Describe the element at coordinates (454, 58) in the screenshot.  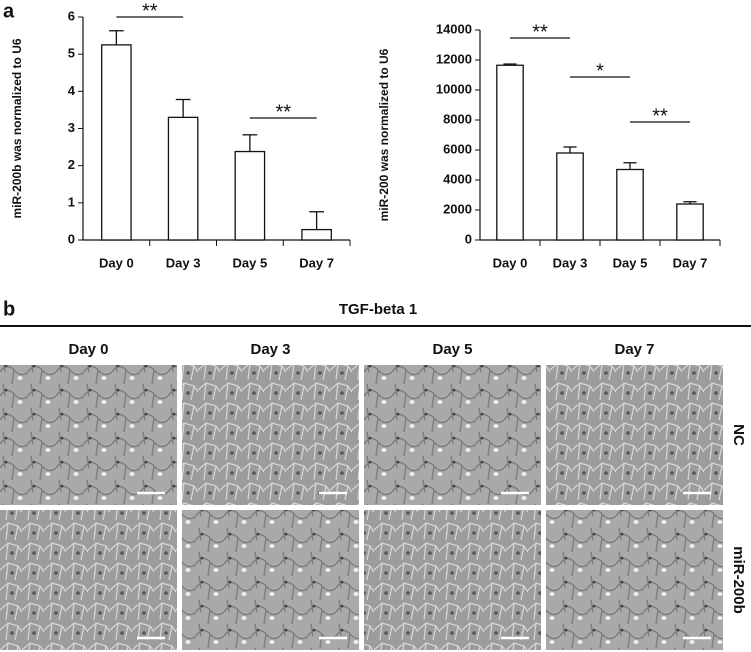
I see `y-tick-label: 12000` at that location.